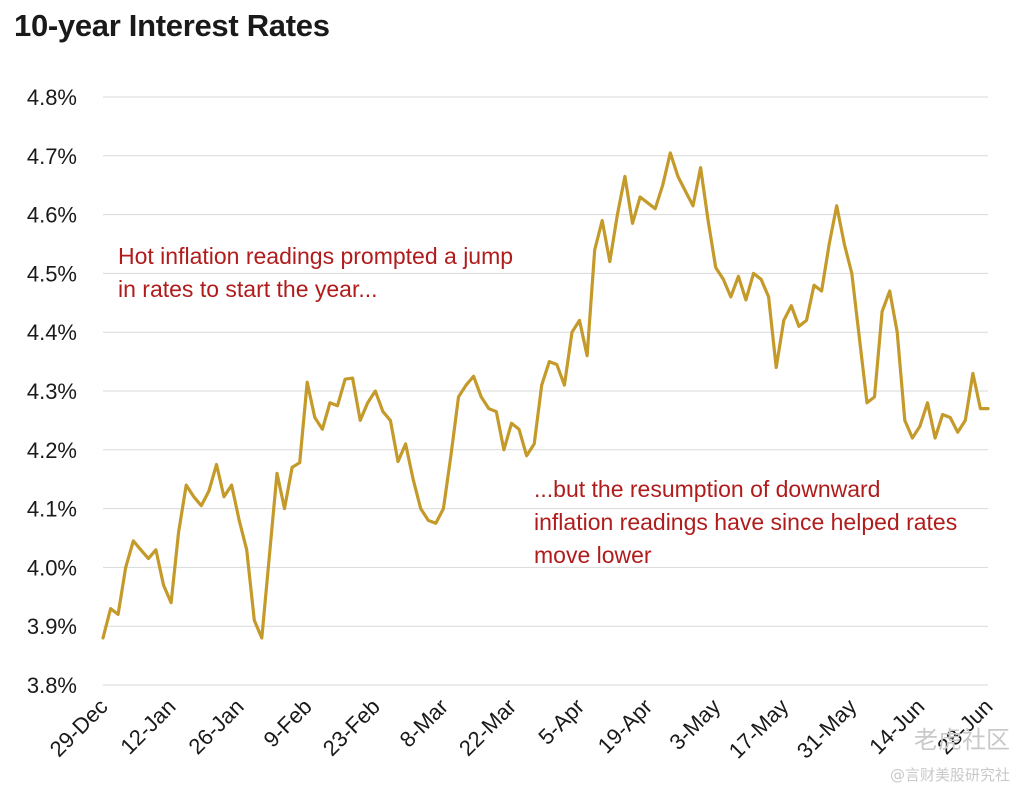  Describe the element at coordinates (52, 450) in the screenshot. I see `y-tick-label: 4.2%` at that location.